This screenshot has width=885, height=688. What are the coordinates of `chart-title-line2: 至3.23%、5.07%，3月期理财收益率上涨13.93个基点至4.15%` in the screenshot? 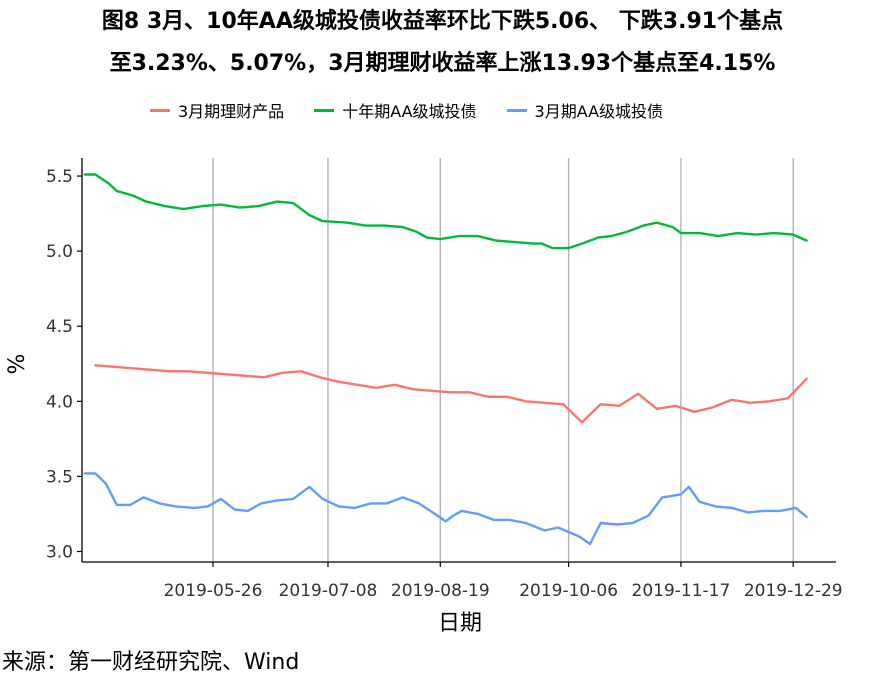 It's located at (442, 63).